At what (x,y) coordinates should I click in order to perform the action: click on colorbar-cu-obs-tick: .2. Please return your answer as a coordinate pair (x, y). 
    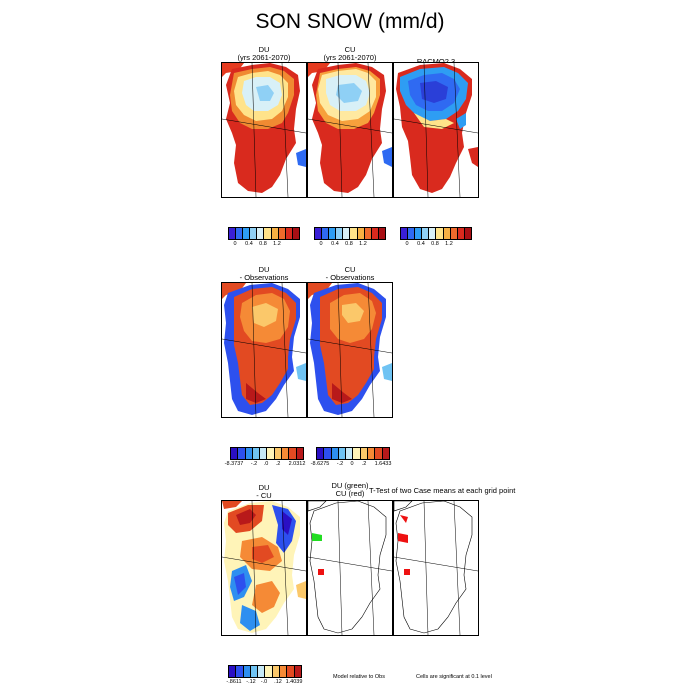
    Looking at the image, I should click on (364, 464).